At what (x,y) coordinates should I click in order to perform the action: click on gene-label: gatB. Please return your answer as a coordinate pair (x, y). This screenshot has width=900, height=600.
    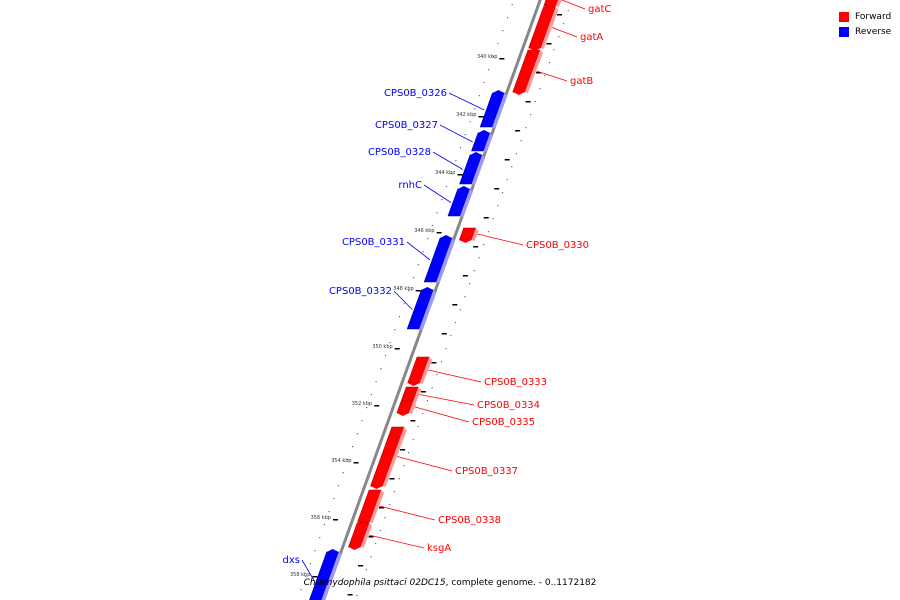
    Looking at the image, I should click on (581, 81).